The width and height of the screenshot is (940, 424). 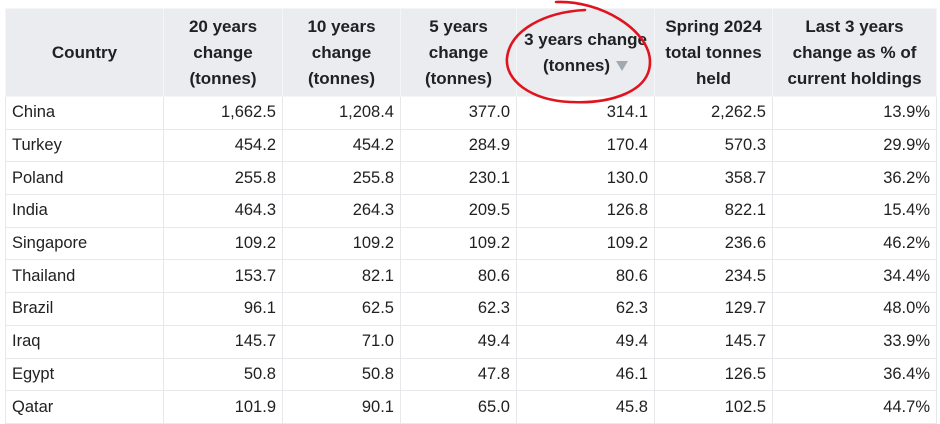 What do you see at coordinates (585, 113) in the screenshot?
I see `value-cell: 314.1` at bounding box center [585, 113].